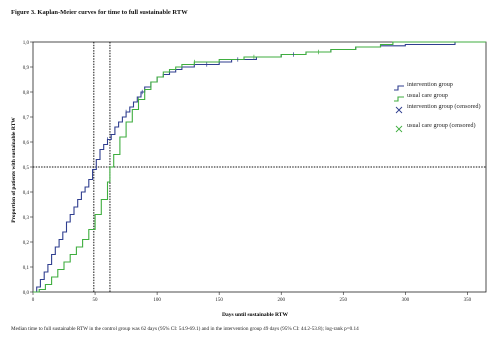 This screenshot has width=489, height=338. I want to click on legend-item: intervention group, so click(439, 87).